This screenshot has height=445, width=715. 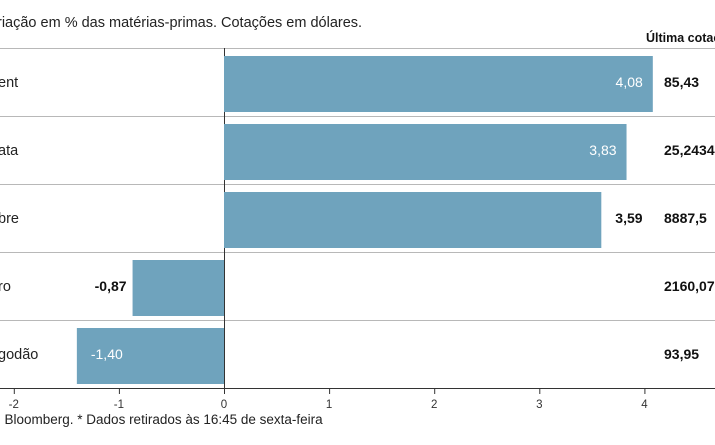 I want to click on category-label: ro, so click(x=5, y=287).